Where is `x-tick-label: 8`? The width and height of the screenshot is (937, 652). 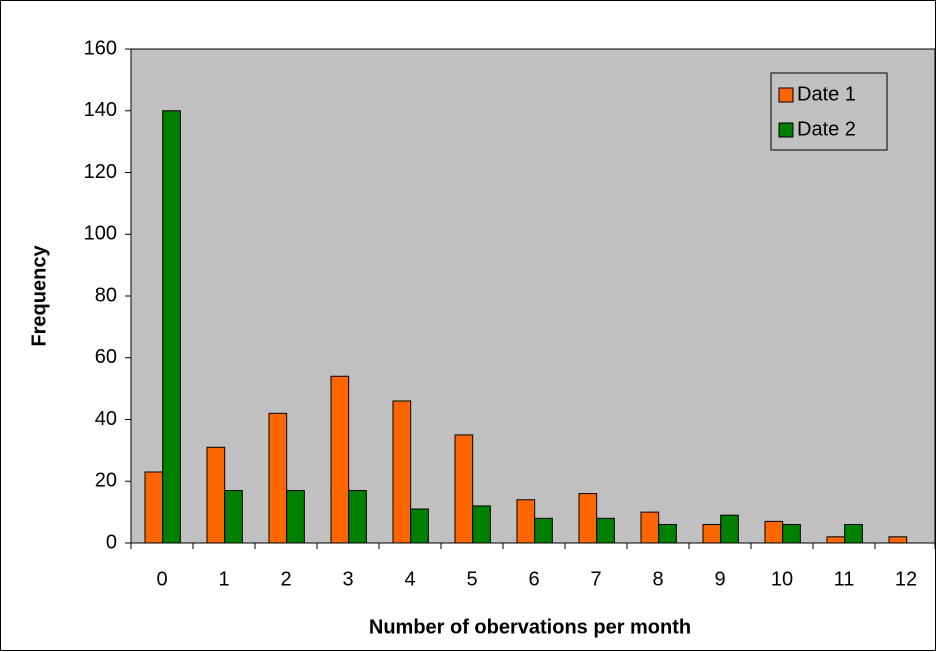
x-tick-label: 8 is located at coordinates (657, 579).